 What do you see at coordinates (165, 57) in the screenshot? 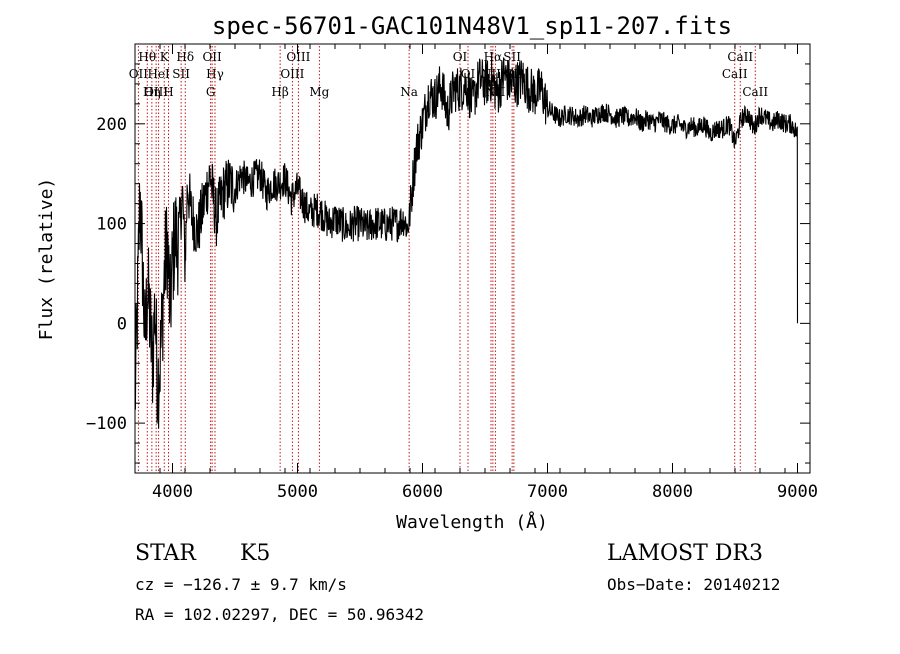
I see `spectral-line-label: K` at bounding box center [165, 57].